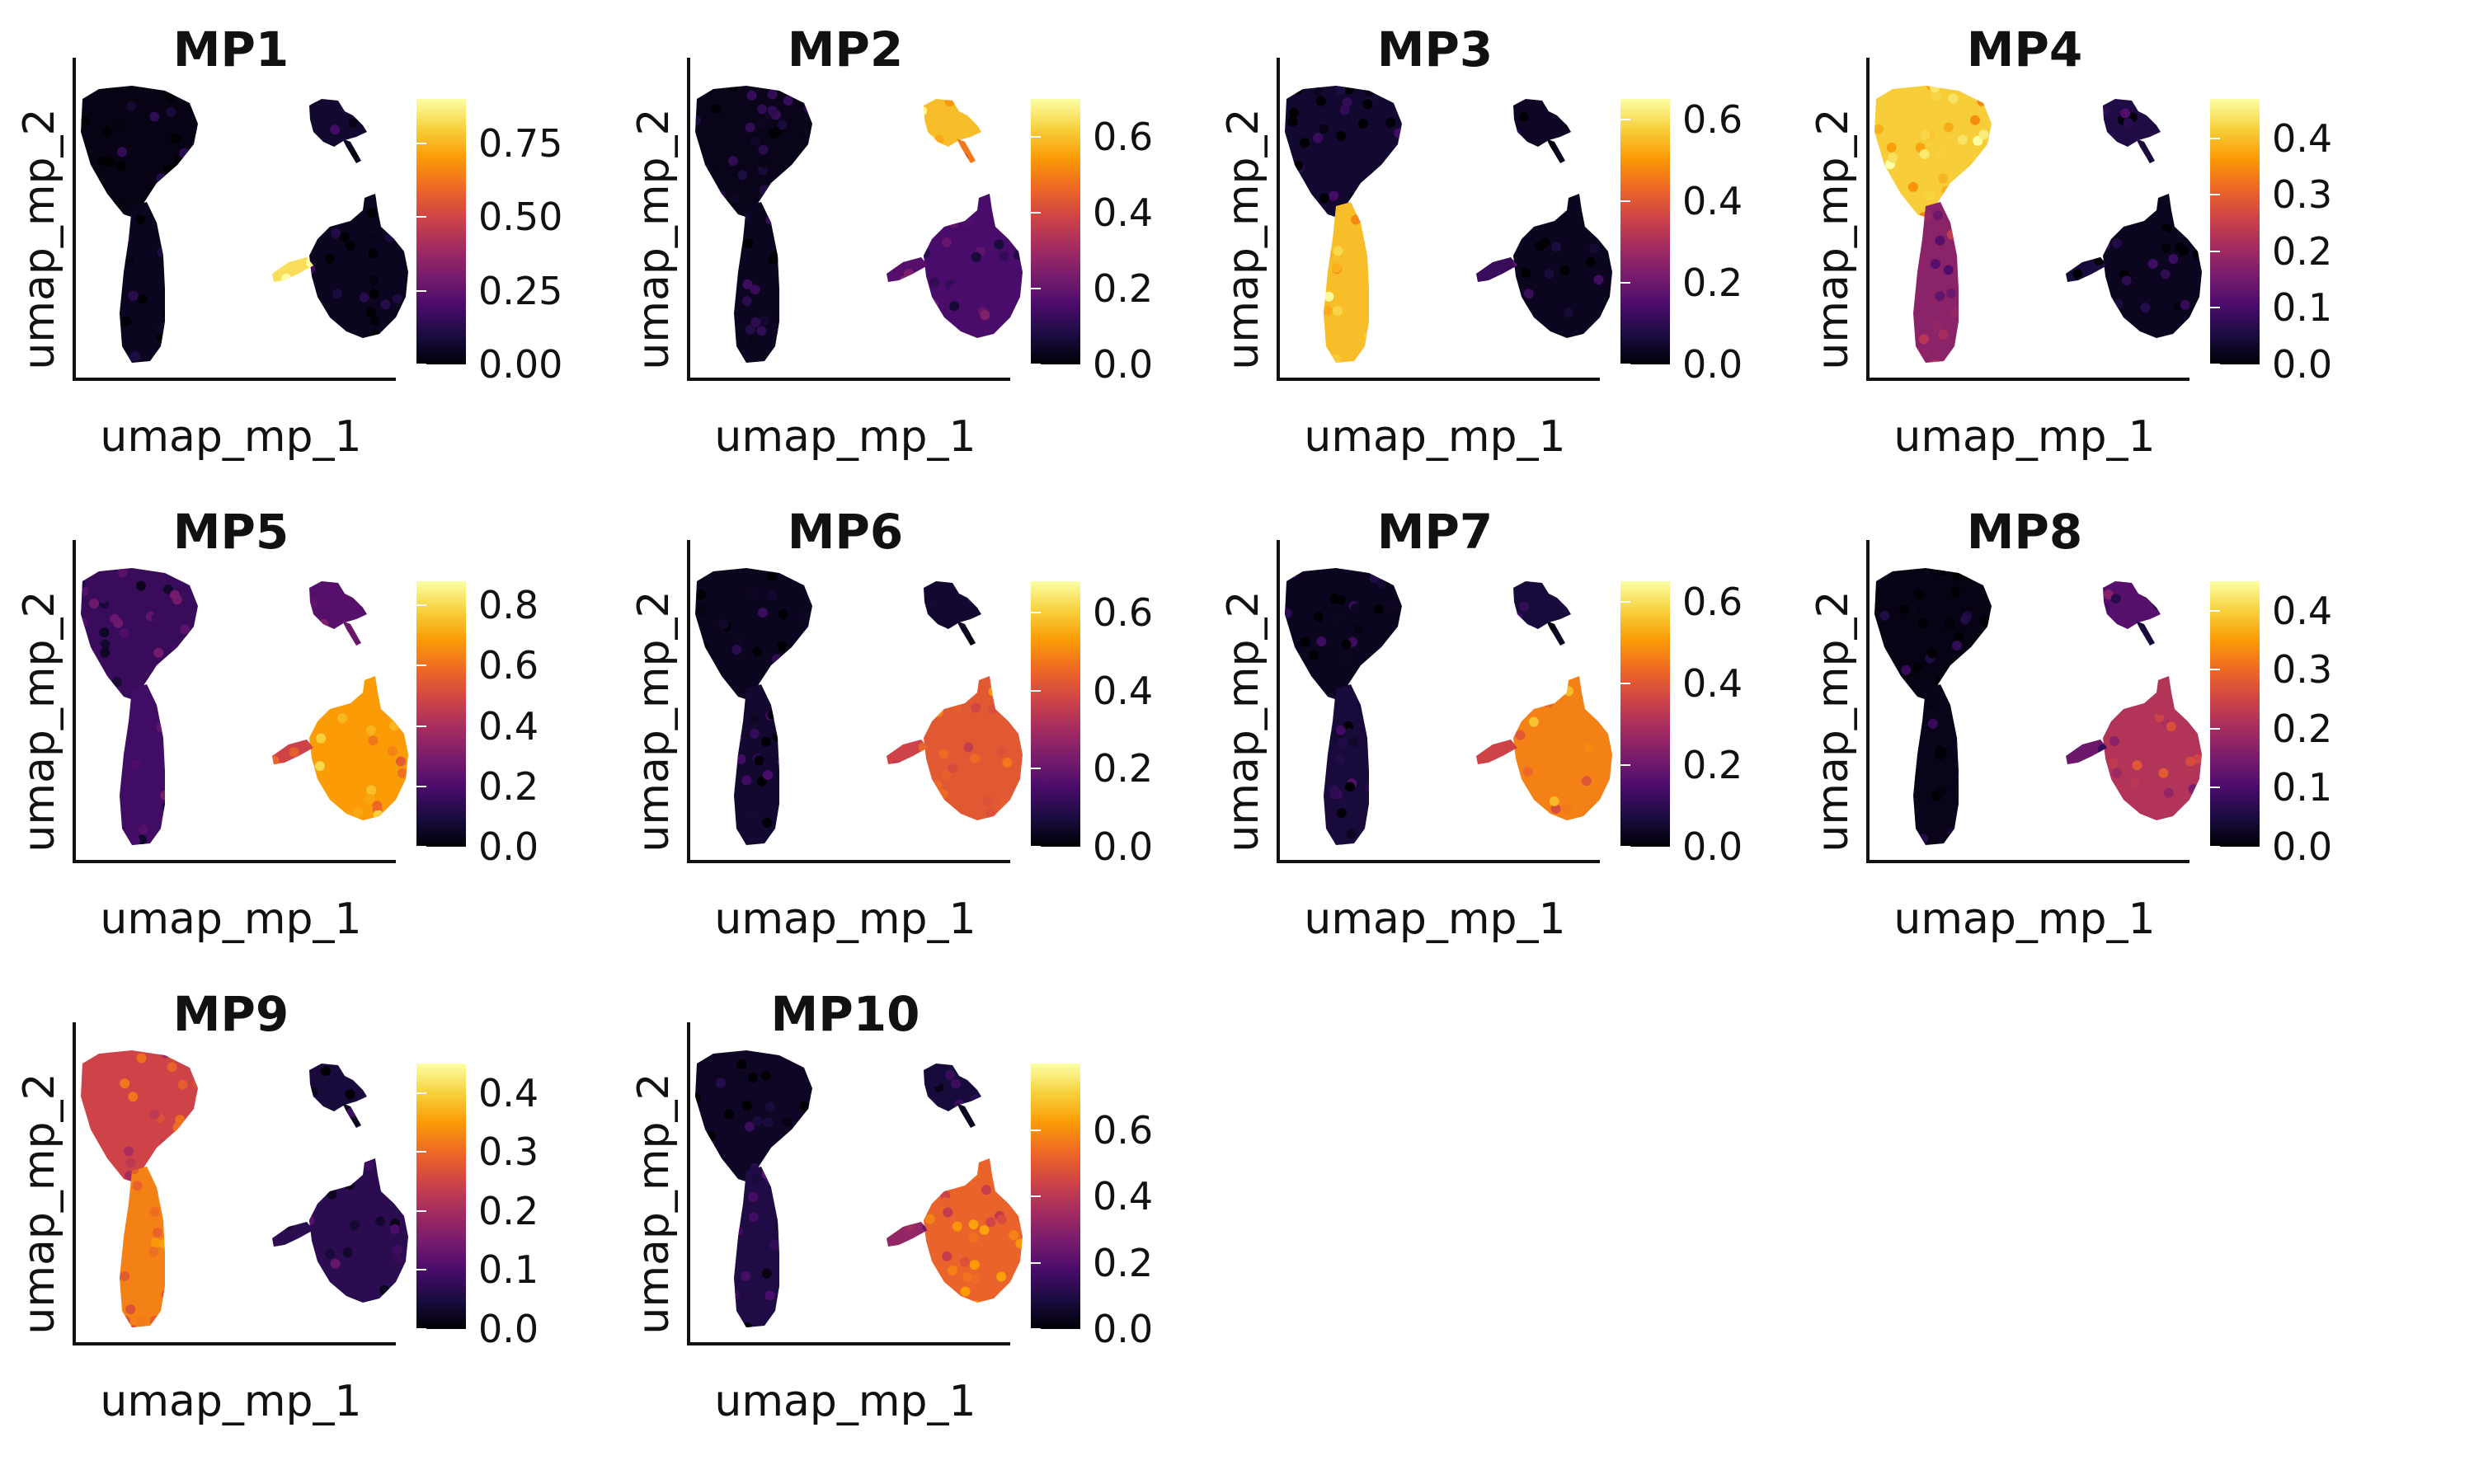  I want to click on colorbar-tick-label: 0.2, so click(508, 786).